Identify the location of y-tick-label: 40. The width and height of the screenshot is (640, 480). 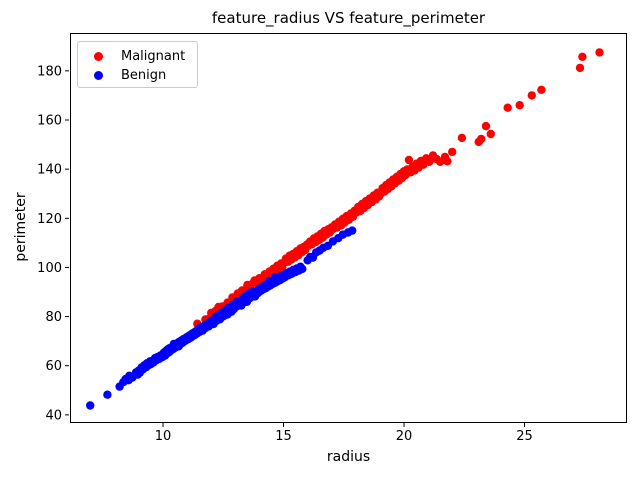
(53, 415).